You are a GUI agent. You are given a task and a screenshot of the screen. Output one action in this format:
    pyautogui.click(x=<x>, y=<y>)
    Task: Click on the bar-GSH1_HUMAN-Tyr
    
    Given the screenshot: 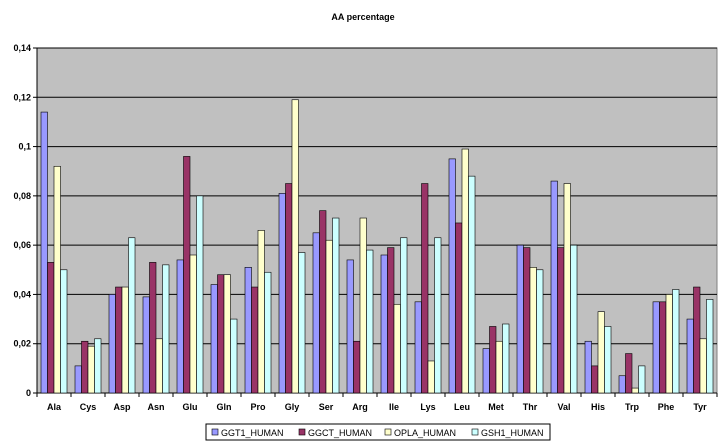 What is the action you would take?
    pyautogui.click(x=710, y=346)
    